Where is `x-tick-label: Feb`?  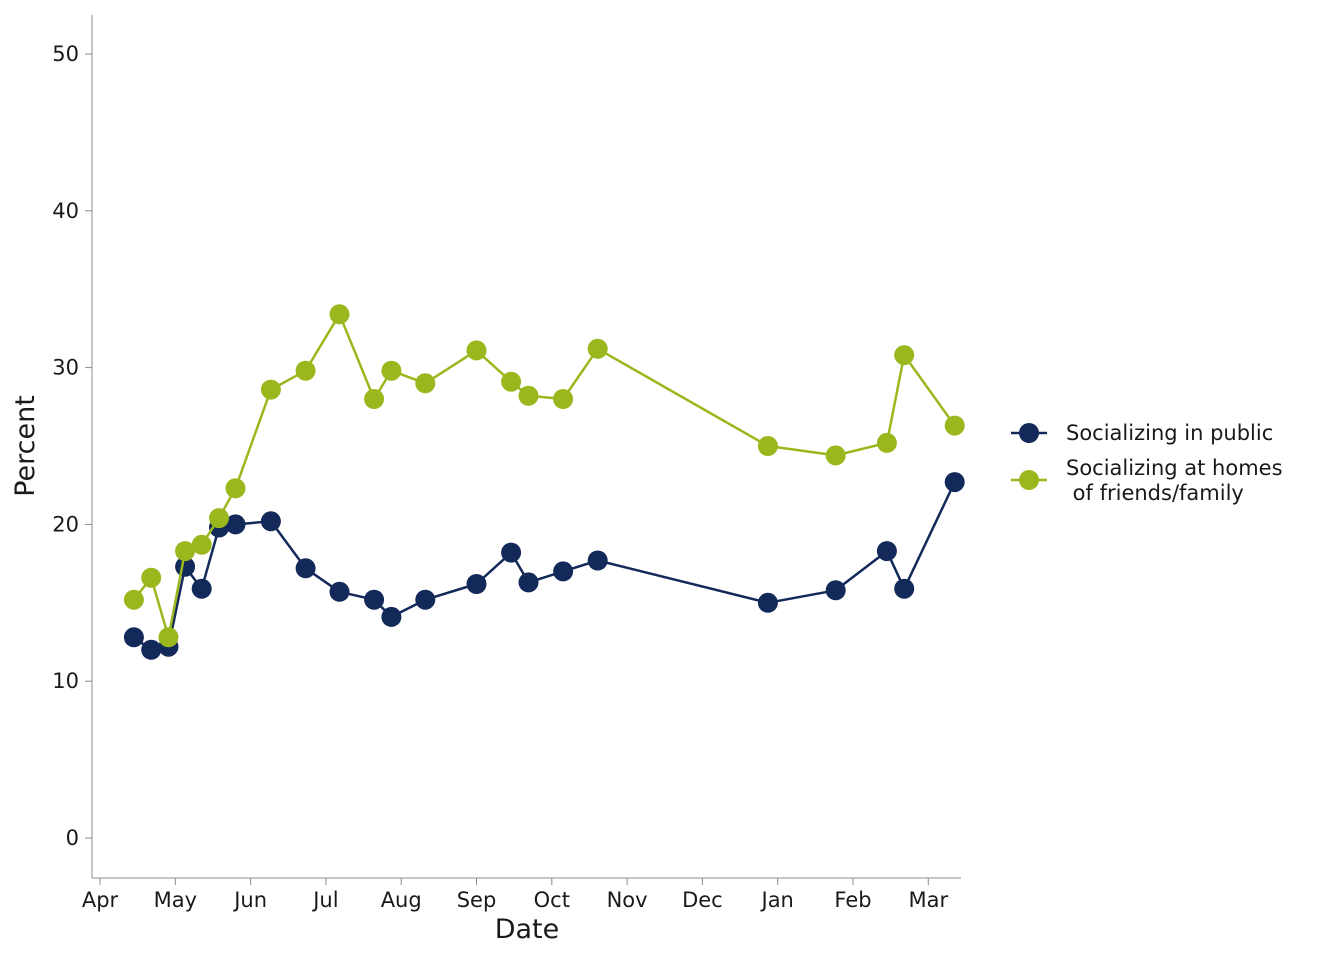 x-tick-label: Feb is located at coordinates (852, 900).